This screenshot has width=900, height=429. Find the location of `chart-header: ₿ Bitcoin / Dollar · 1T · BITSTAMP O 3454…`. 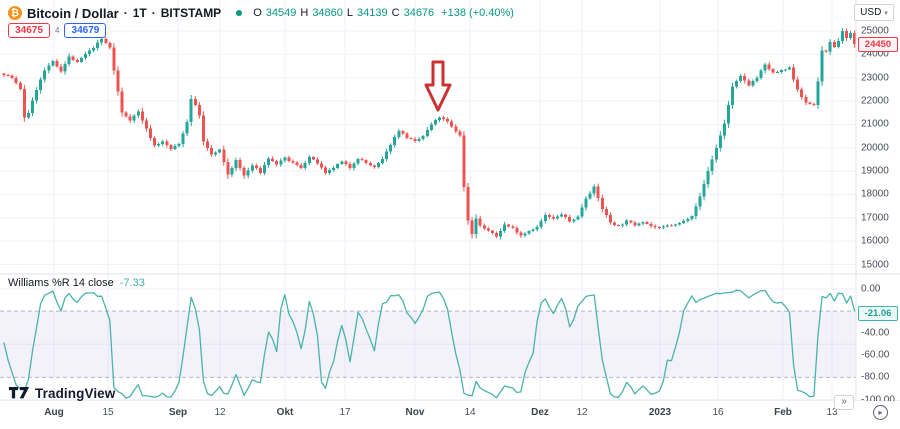

chart-header: ₿ Bitcoin / Dollar · 1T · BITSTAMP O 3454… is located at coordinates (261, 13).